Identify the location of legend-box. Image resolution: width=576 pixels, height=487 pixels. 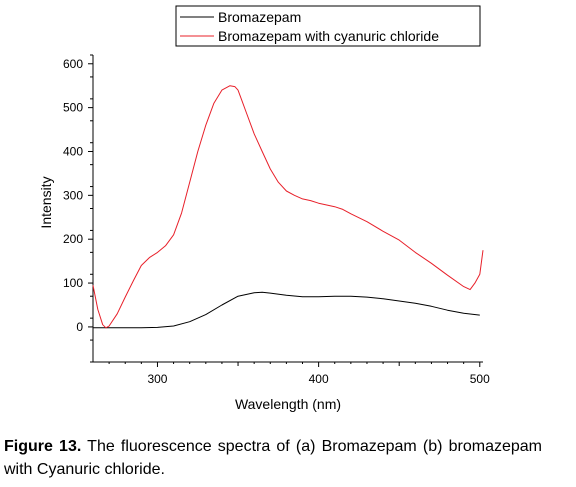
(328, 26).